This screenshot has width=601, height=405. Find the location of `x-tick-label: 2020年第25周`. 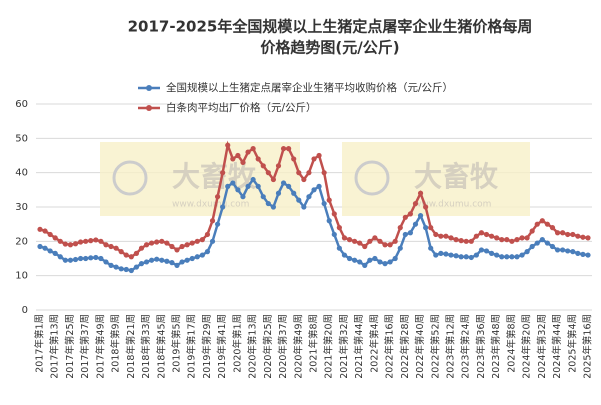

x-tick-label: 2020年第25周 is located at coordinates (268, 346).